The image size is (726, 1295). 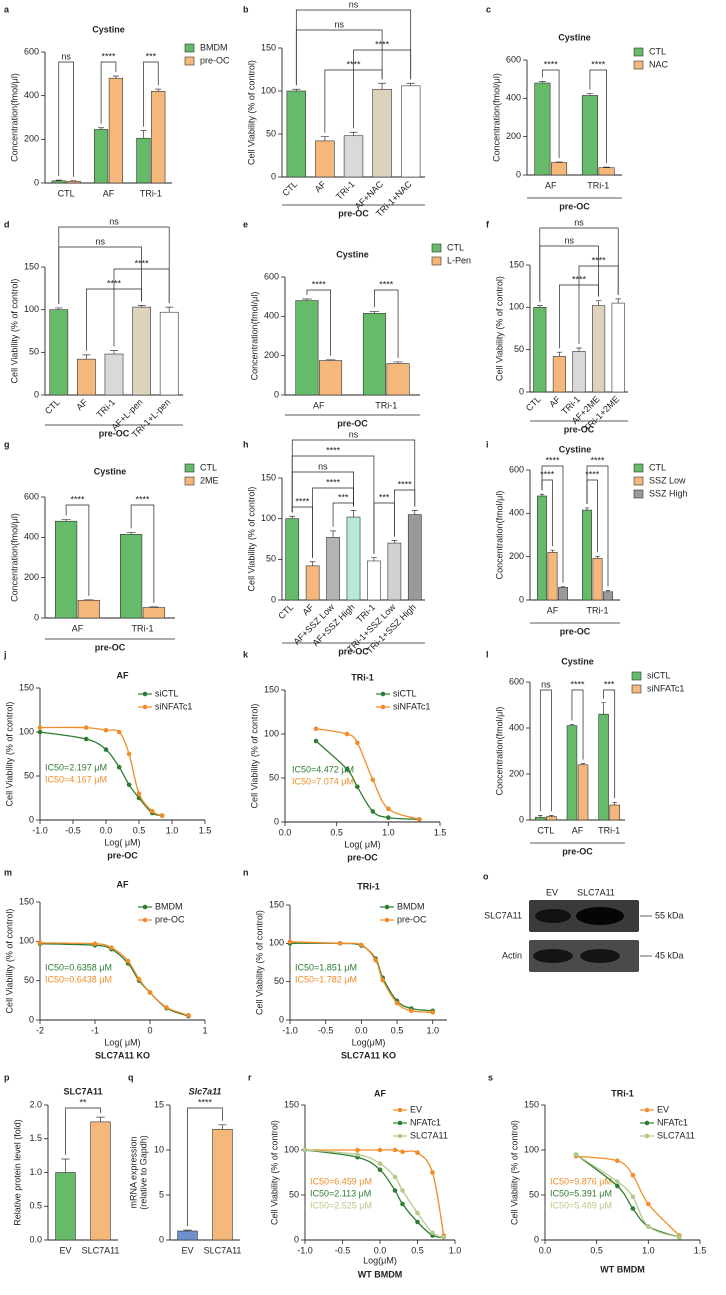 I want to click on x-tick-label: TRi-1, so click(x=345, y=190).